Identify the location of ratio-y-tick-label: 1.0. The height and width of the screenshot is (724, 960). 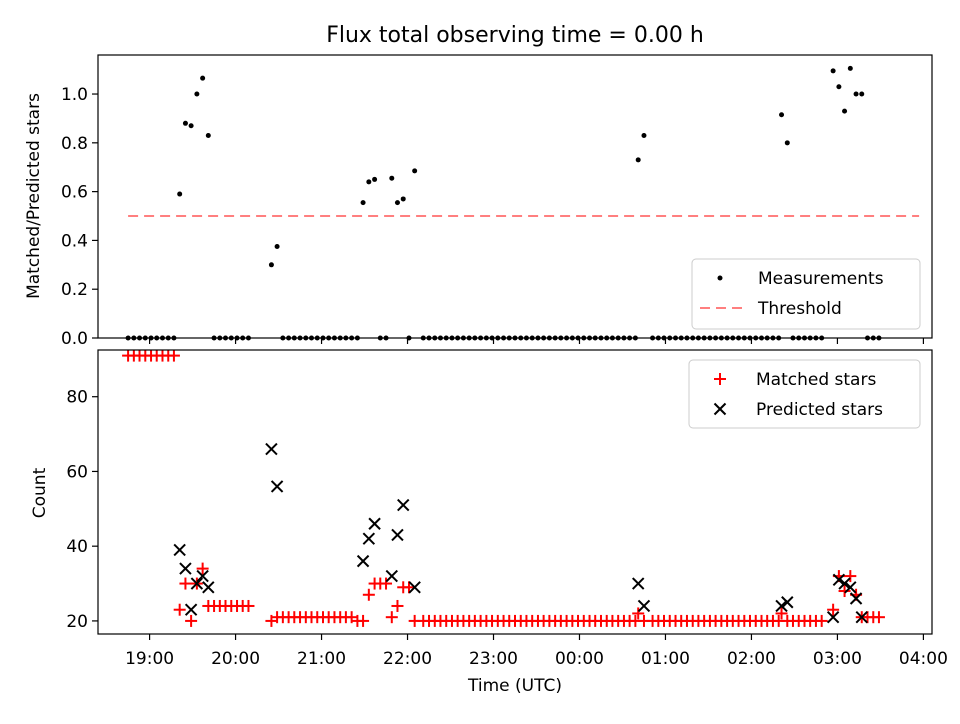
(74, 95).